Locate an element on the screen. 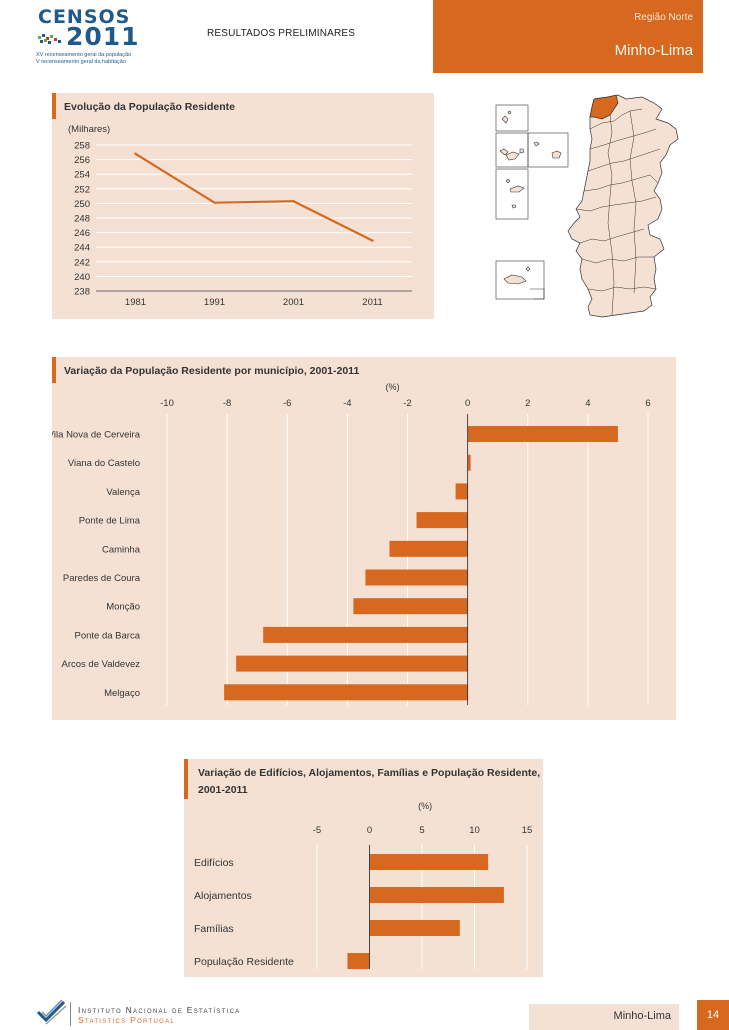  bar2-chart-title-line2: 2001-2011 is located at coordinates (223, 790).